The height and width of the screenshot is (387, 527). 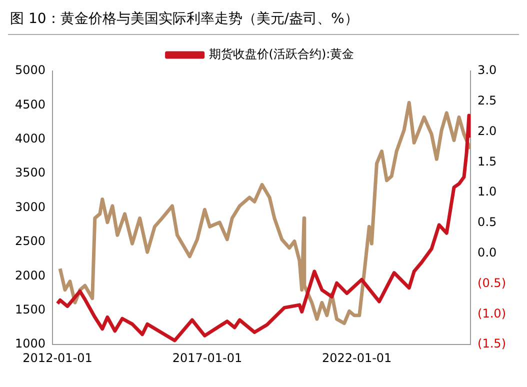 I want to click on y-tick-label: 5000, so click(x=30, y=70).